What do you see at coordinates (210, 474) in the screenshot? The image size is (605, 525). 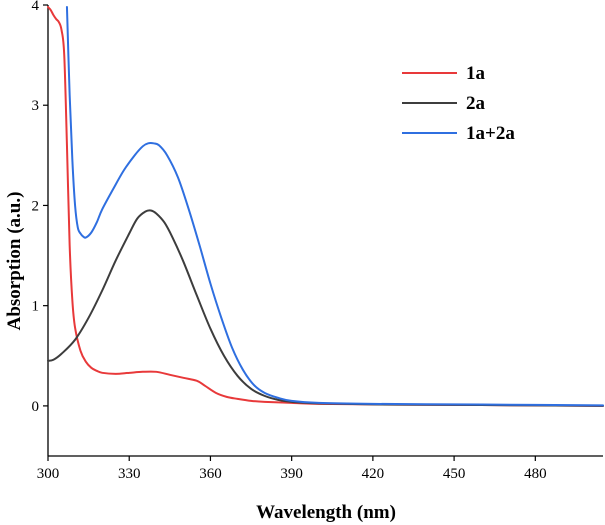 I see `x-tick-label: 360` at bounding box center [210, 474].